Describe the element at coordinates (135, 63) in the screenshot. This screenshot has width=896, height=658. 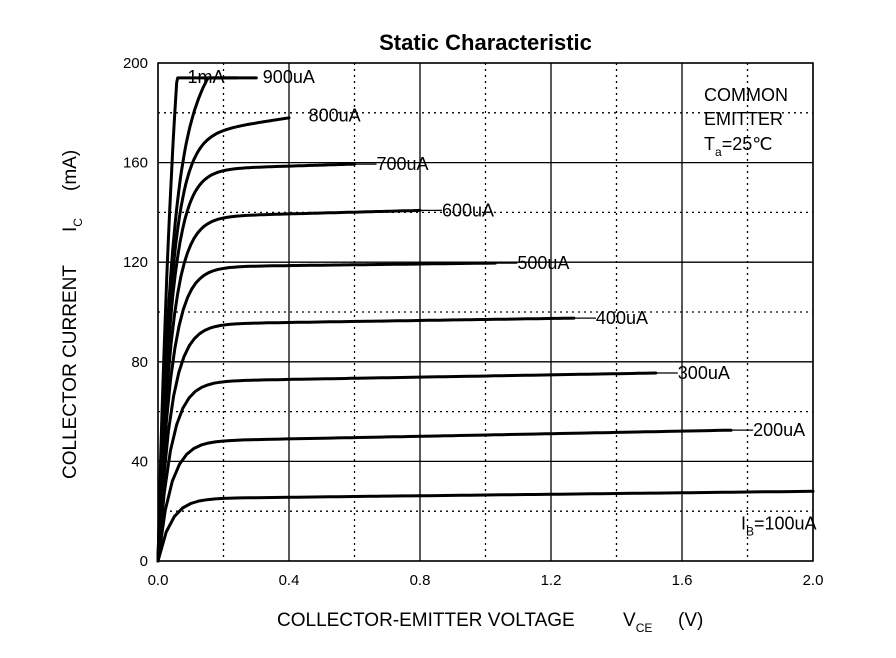
I see `y-tick-label: 200` at that location.